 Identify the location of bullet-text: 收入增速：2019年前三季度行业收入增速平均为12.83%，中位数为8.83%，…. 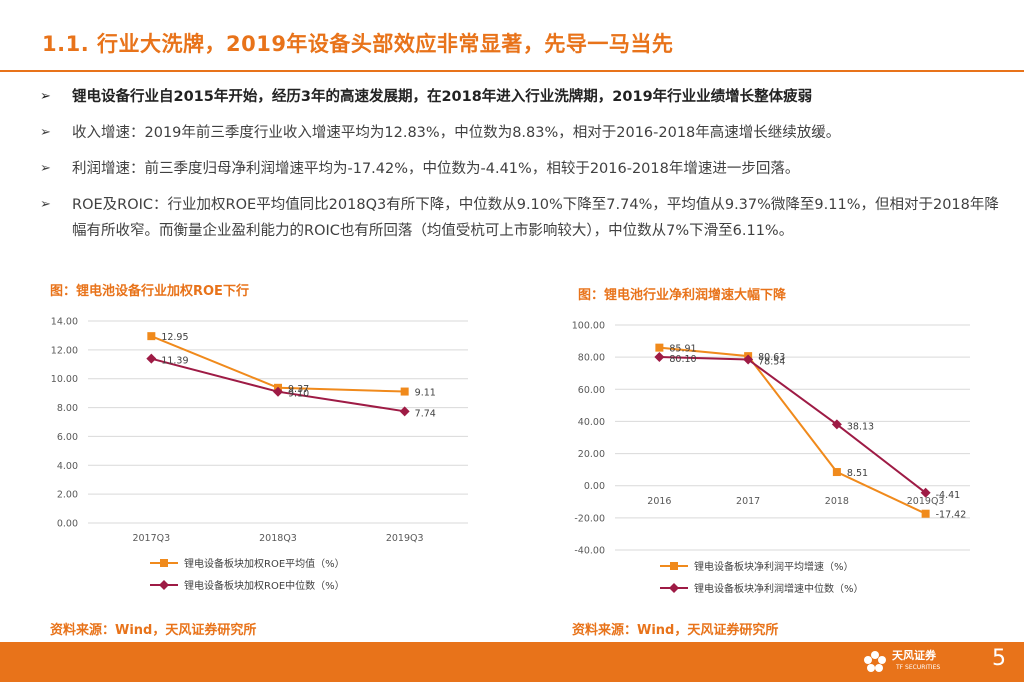
(456, 133).